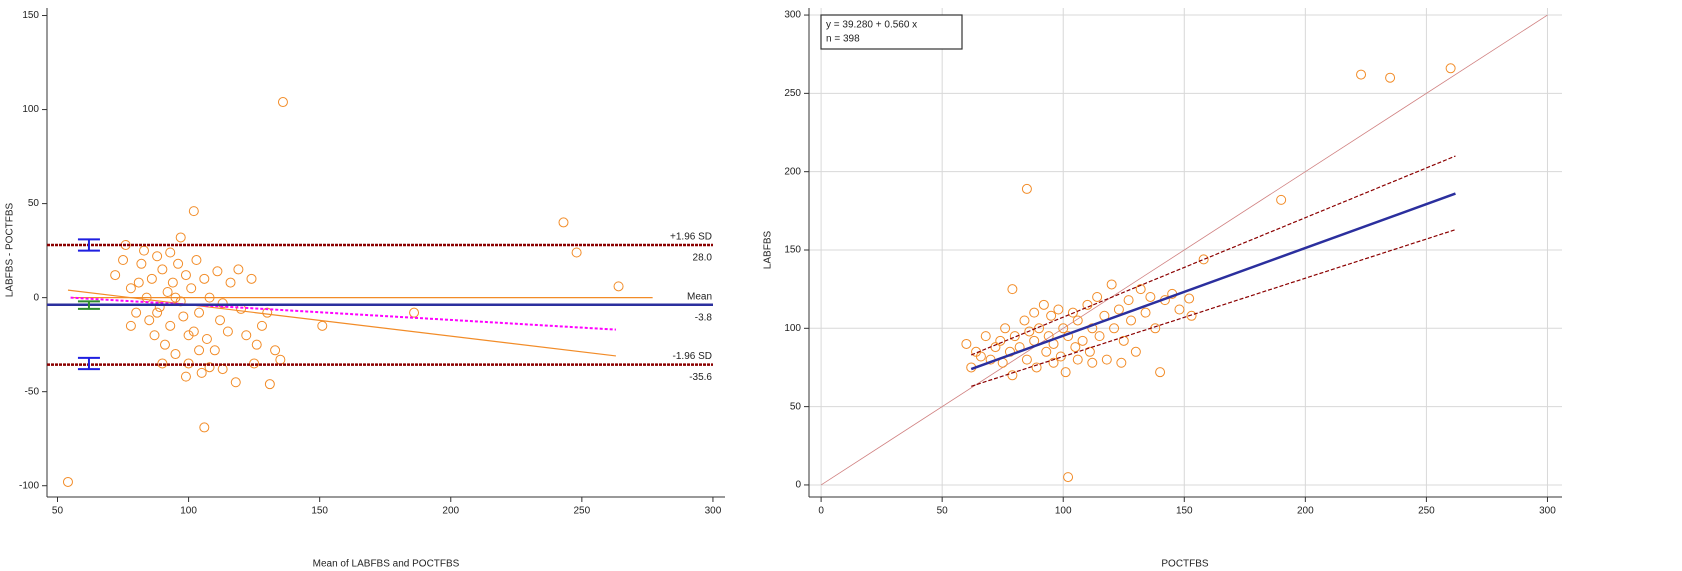 The height and width of the screenshot is (571, 1682). I want to click on annotation: y = 39.280 + 0.560 x, so click(871, 25).